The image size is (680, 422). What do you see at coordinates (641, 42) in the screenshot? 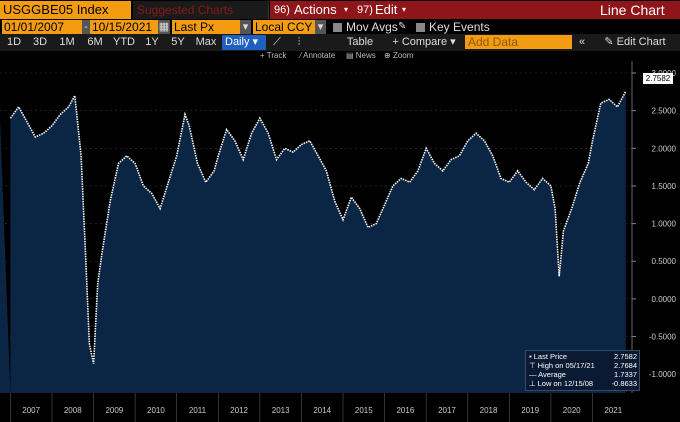
I see `edit-chart-label: Edit Chart` at bounding box center [641, 42].